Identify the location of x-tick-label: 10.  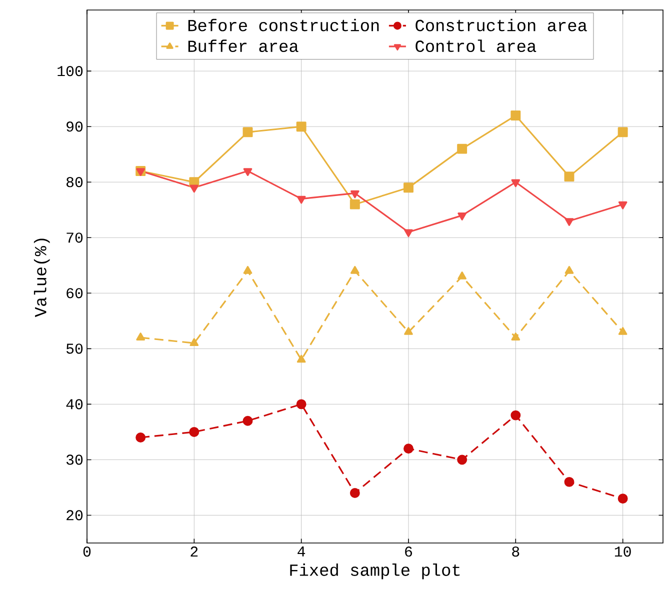
(622, 551).